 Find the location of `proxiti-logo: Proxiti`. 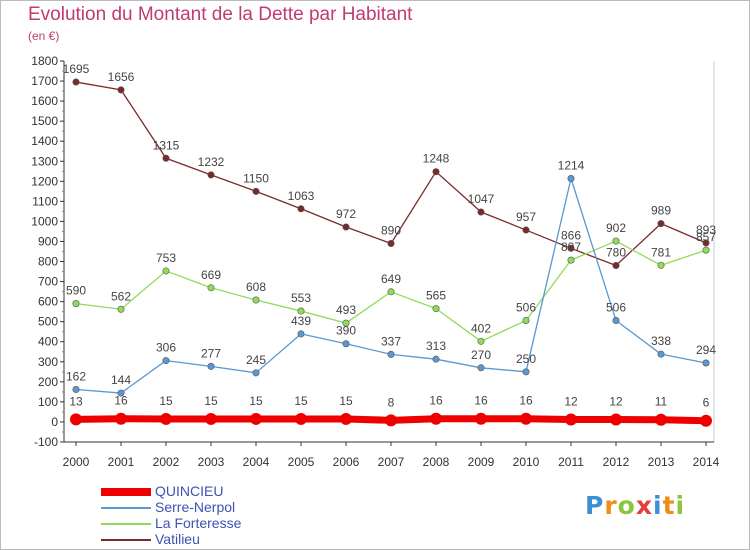

proxiti-logo: Proxiti is located at coordinates (635, 505).